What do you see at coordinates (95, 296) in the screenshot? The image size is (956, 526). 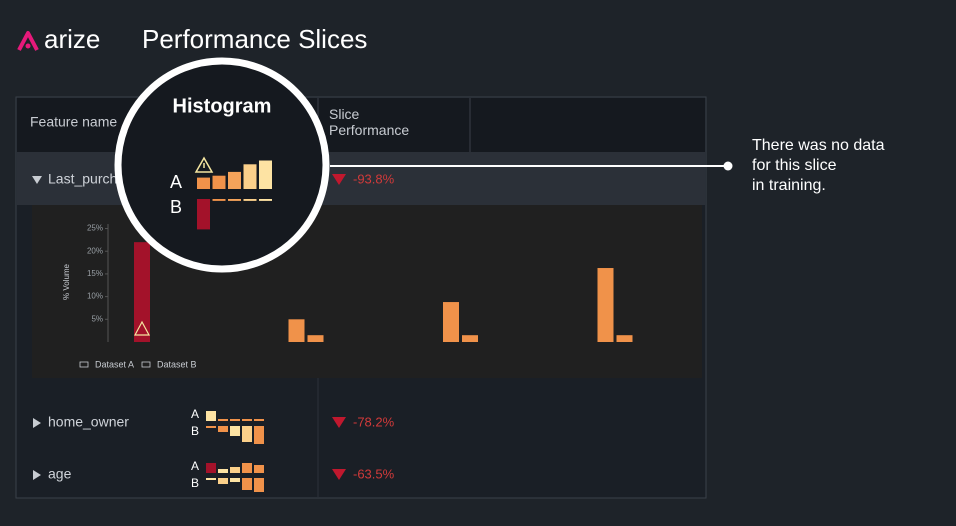 I see `y-tick-label: 10%` at bounding box center [95, 296].